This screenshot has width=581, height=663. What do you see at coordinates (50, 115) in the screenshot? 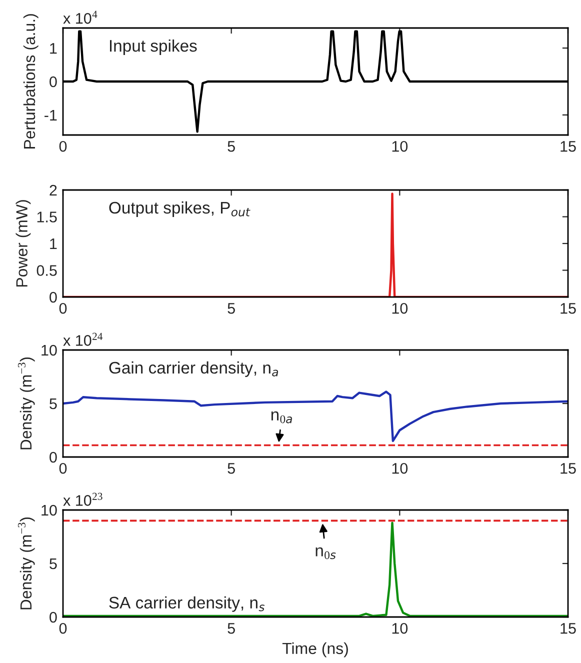
I see `y-tick-label: -1` at bounding box center [50, 115].